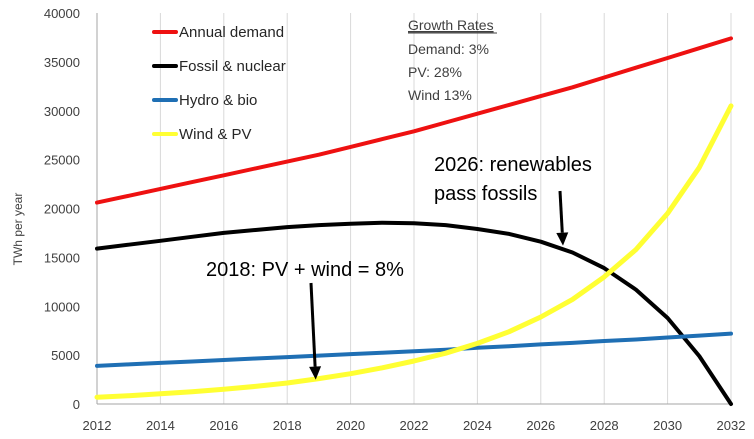  I want to click on y-tick-label: 20000, so click(62, 209).